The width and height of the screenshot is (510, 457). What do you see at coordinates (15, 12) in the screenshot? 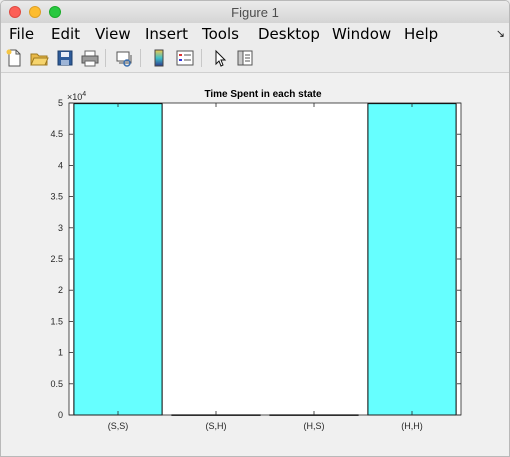
I see `close-window-button` at bounding box center [15, 12].